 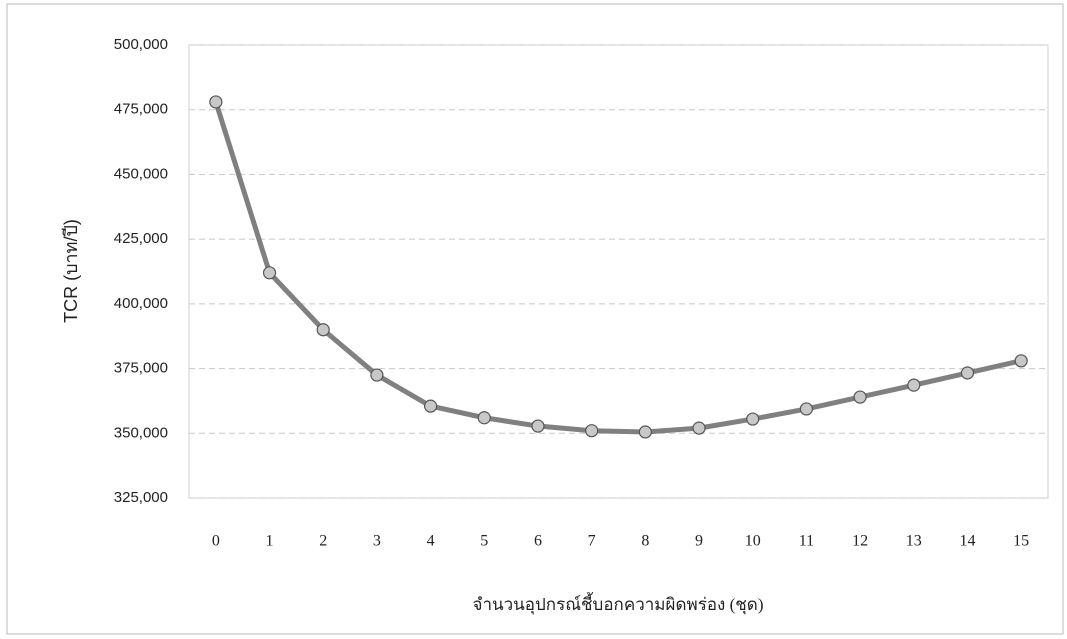 What do you see at coordinates (431, 541) in the screenshot?
I see `x-tick-label: 4` at bounding box center [431, 541].